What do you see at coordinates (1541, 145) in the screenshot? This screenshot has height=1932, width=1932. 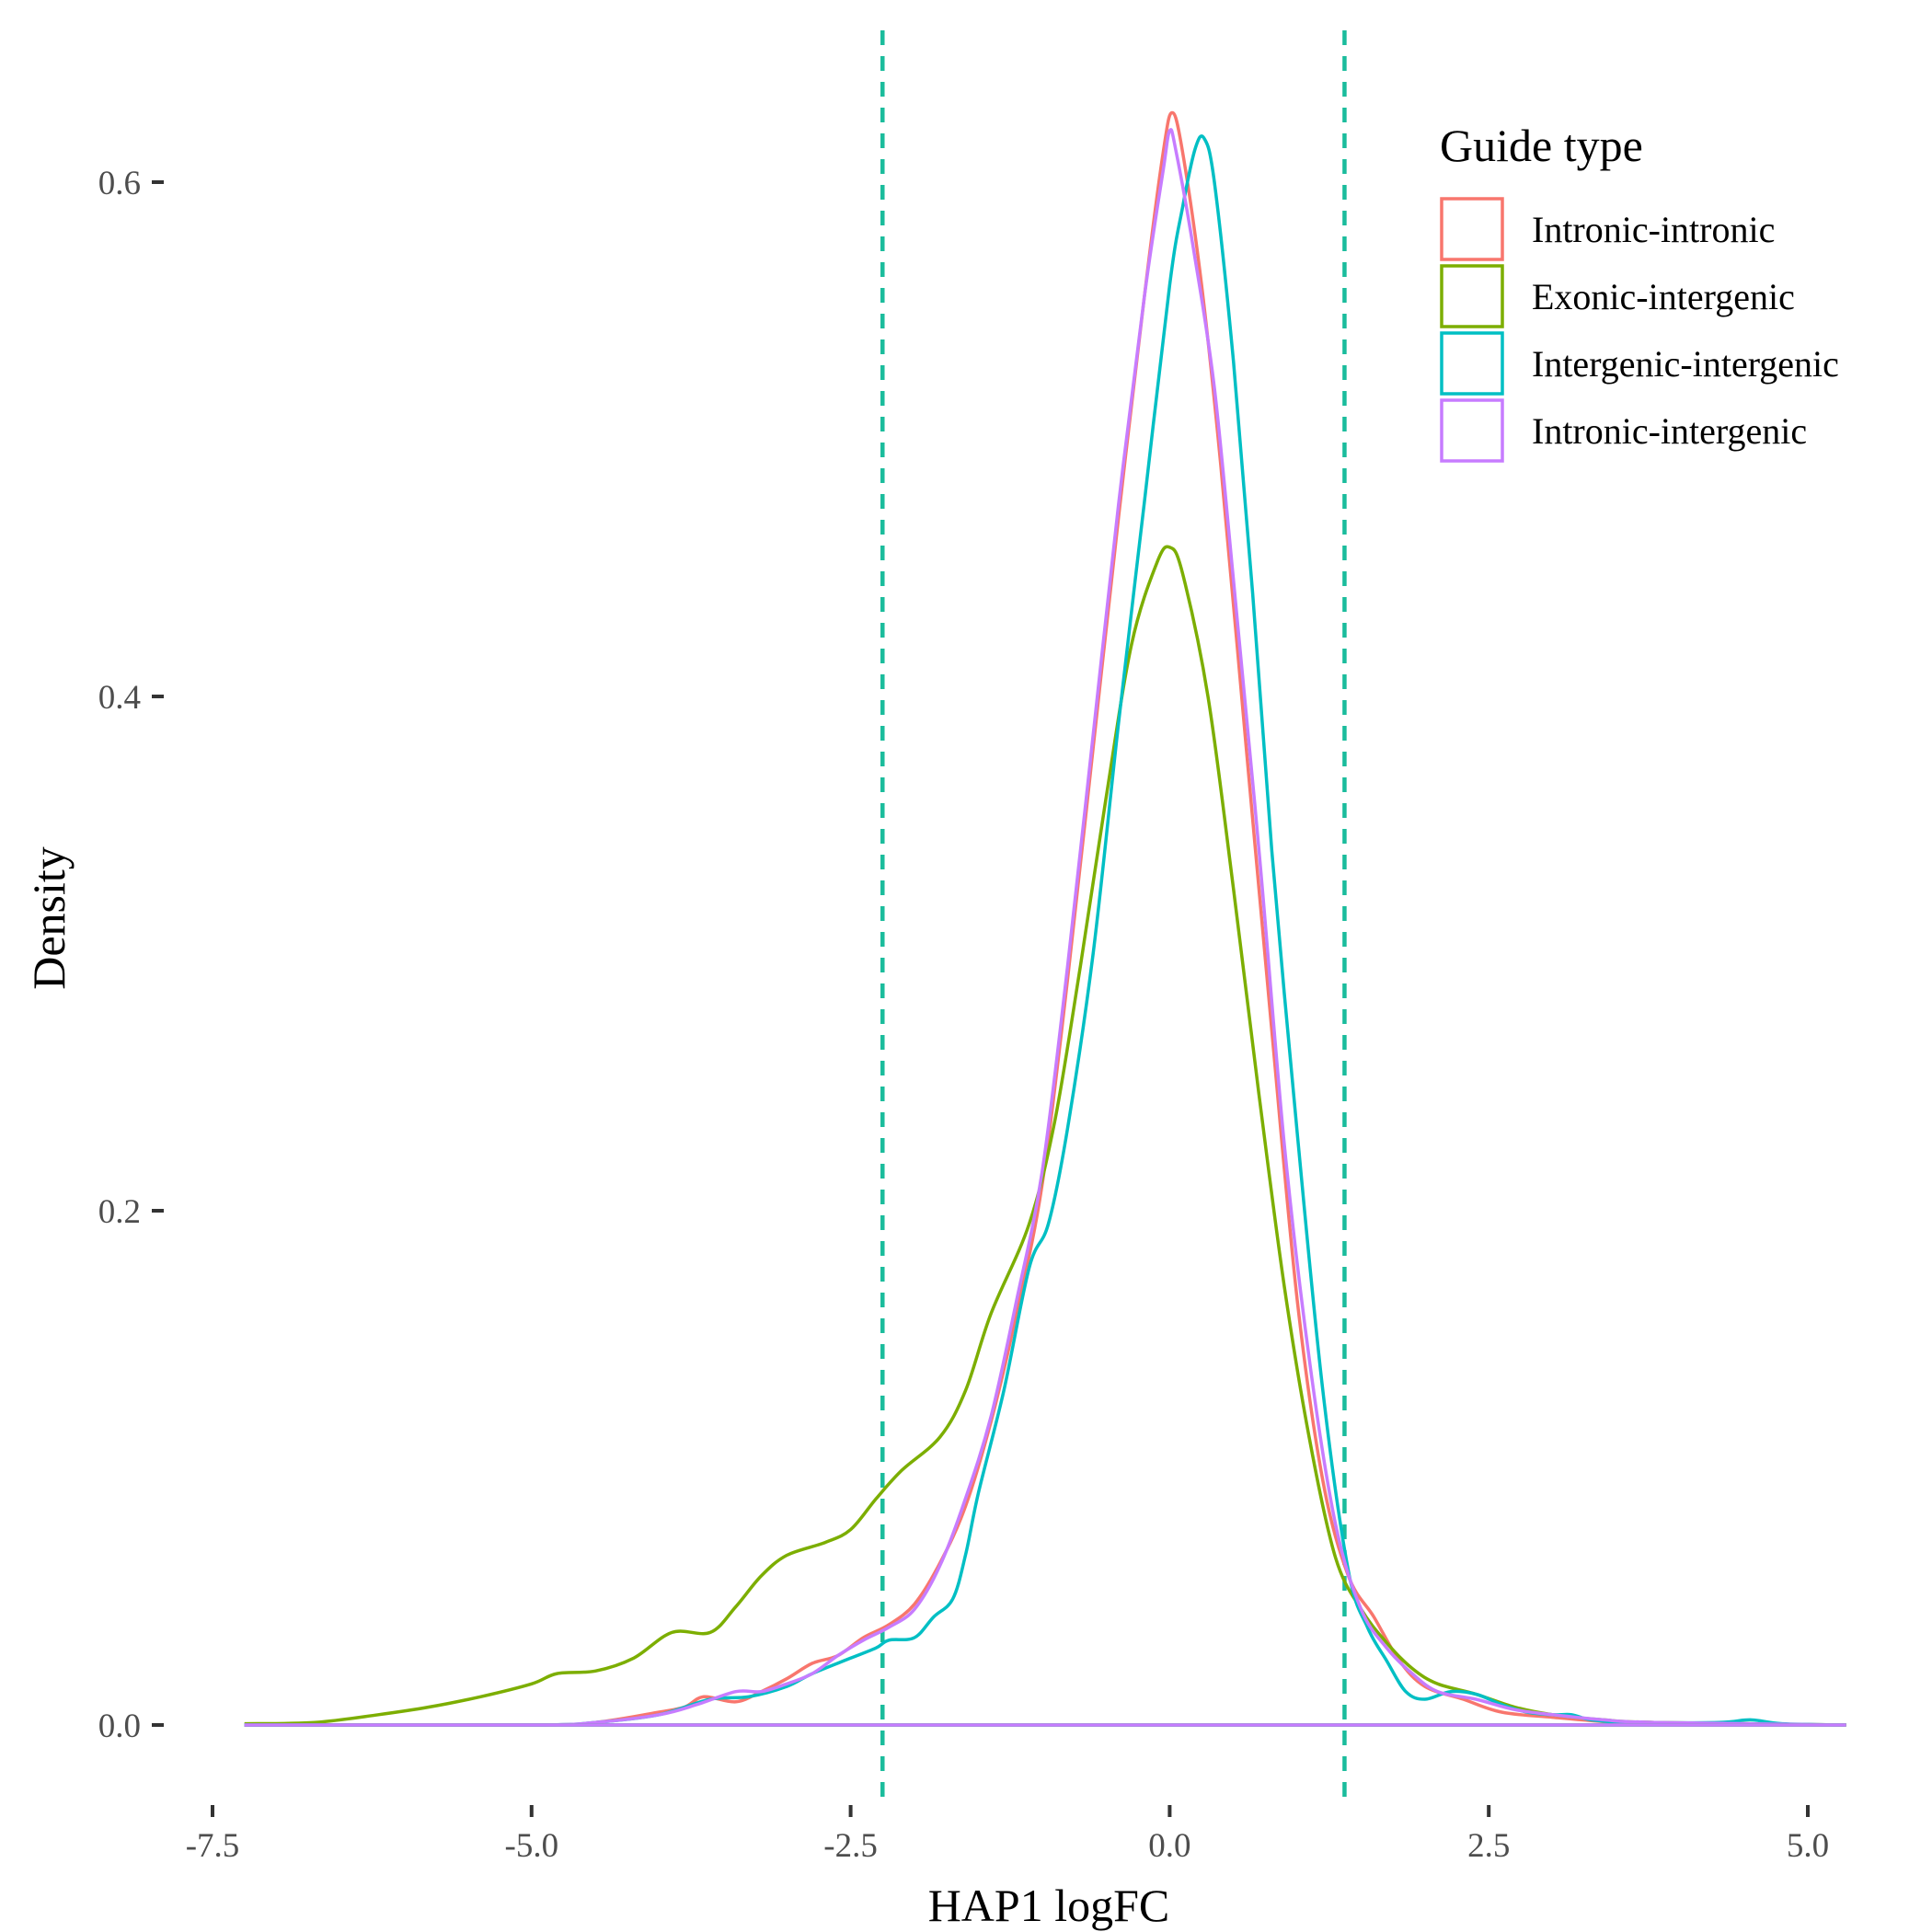 I see `legend-title: Guide type` at bounding box center [1541, 145].